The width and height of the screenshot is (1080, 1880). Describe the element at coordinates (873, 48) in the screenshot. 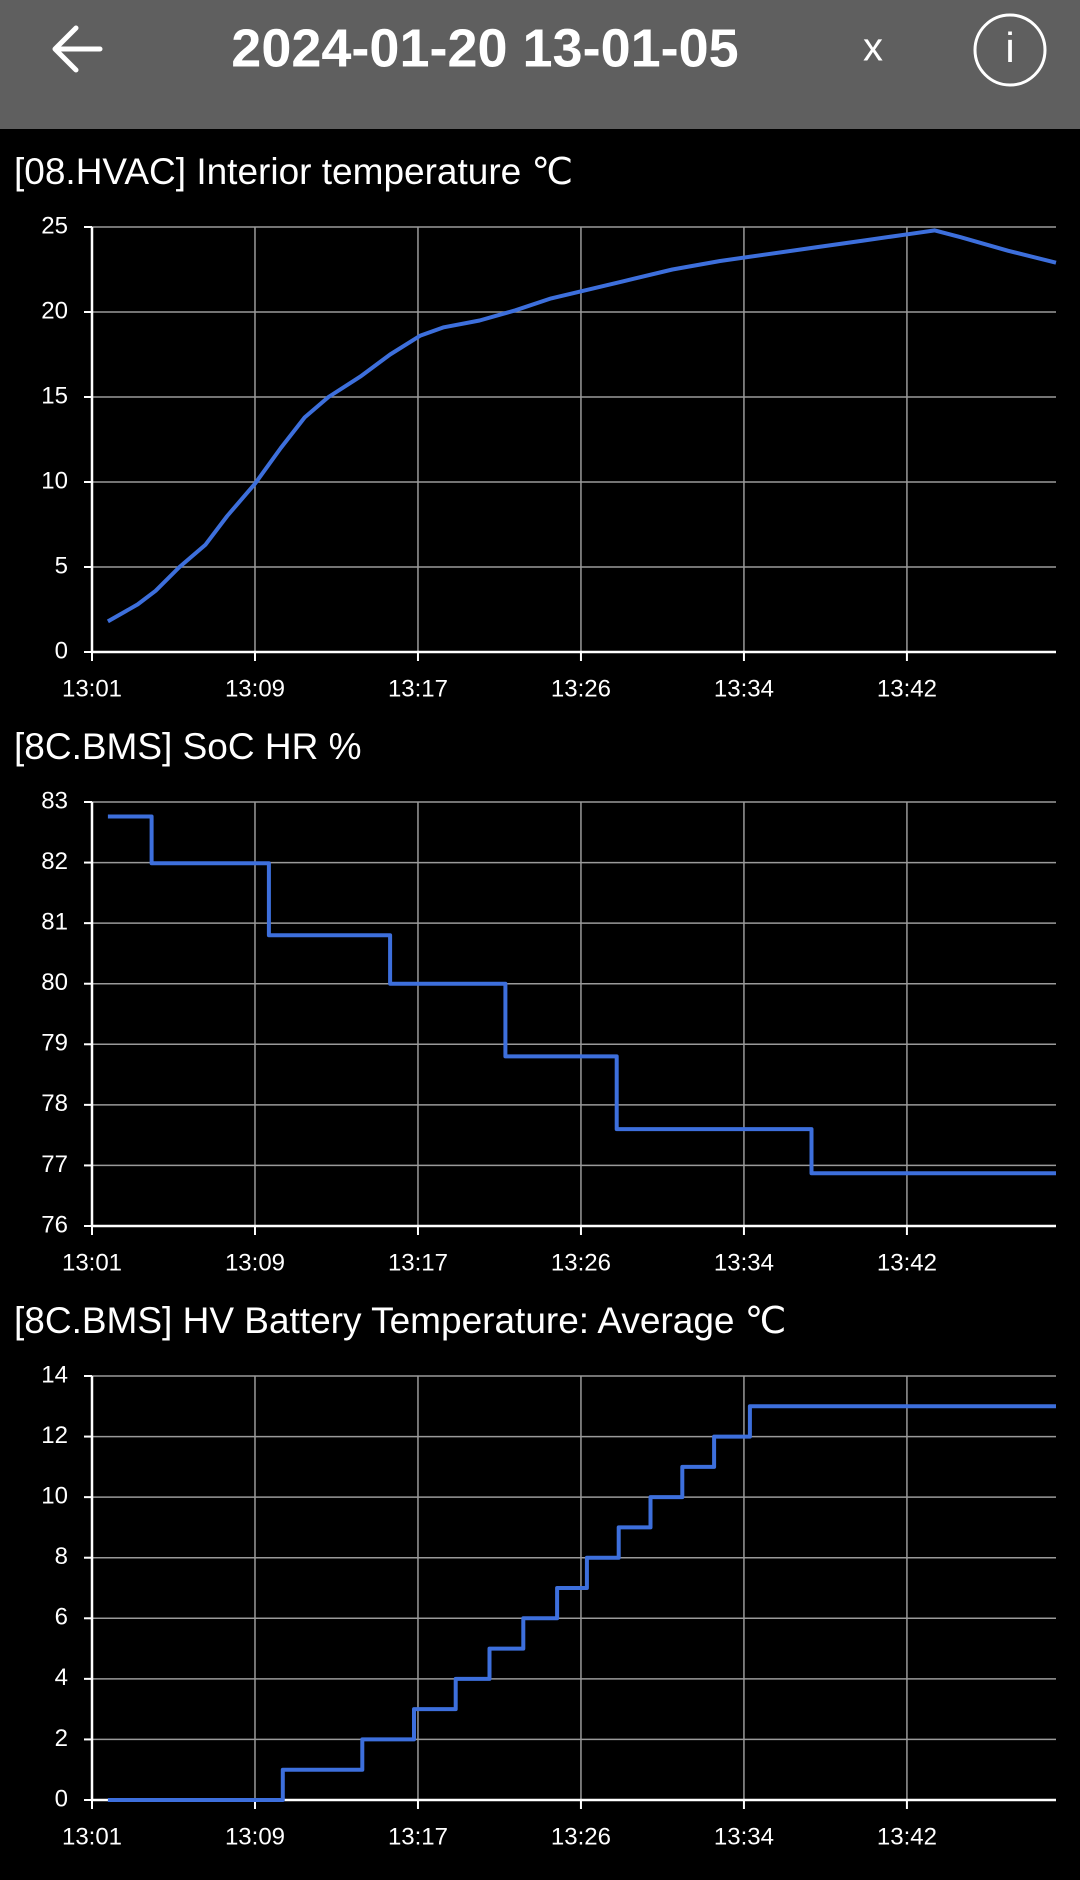

I see `close-button: x` at that location.